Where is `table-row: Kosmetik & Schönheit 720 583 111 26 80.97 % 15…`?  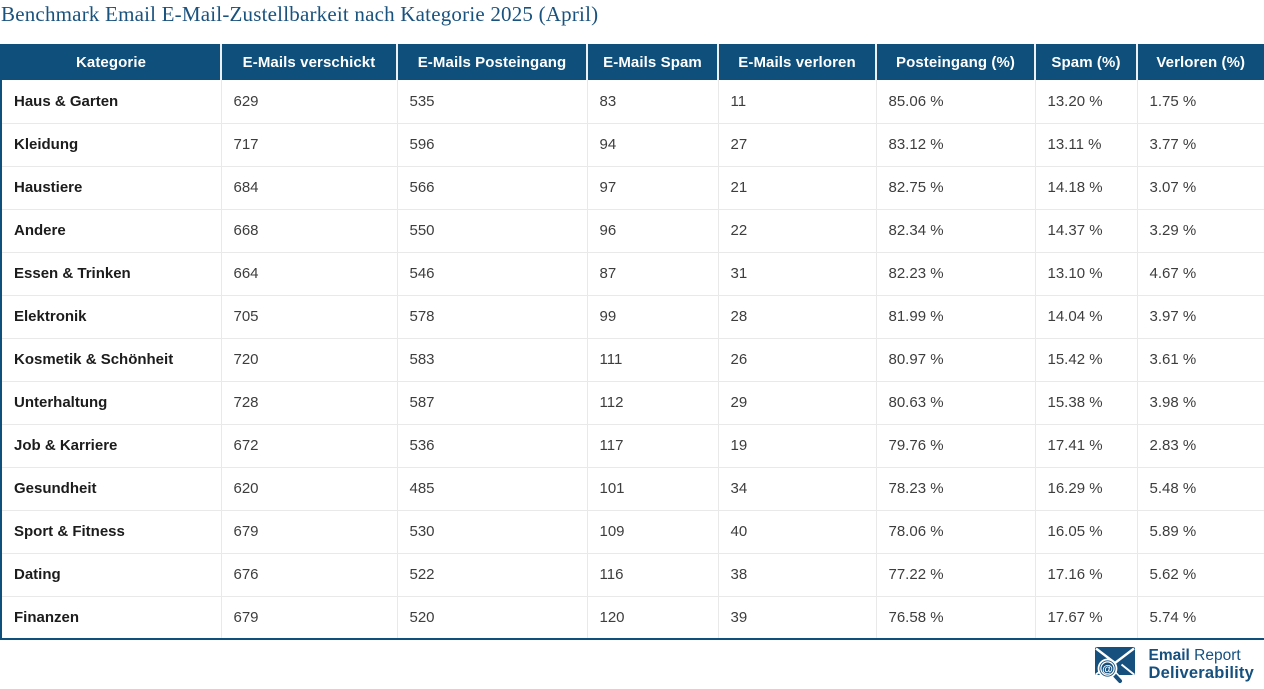
table-row: Kosmetik & Schönheit 720 583 111 26 80.97 % 15… is located at coordinates (632, 360).